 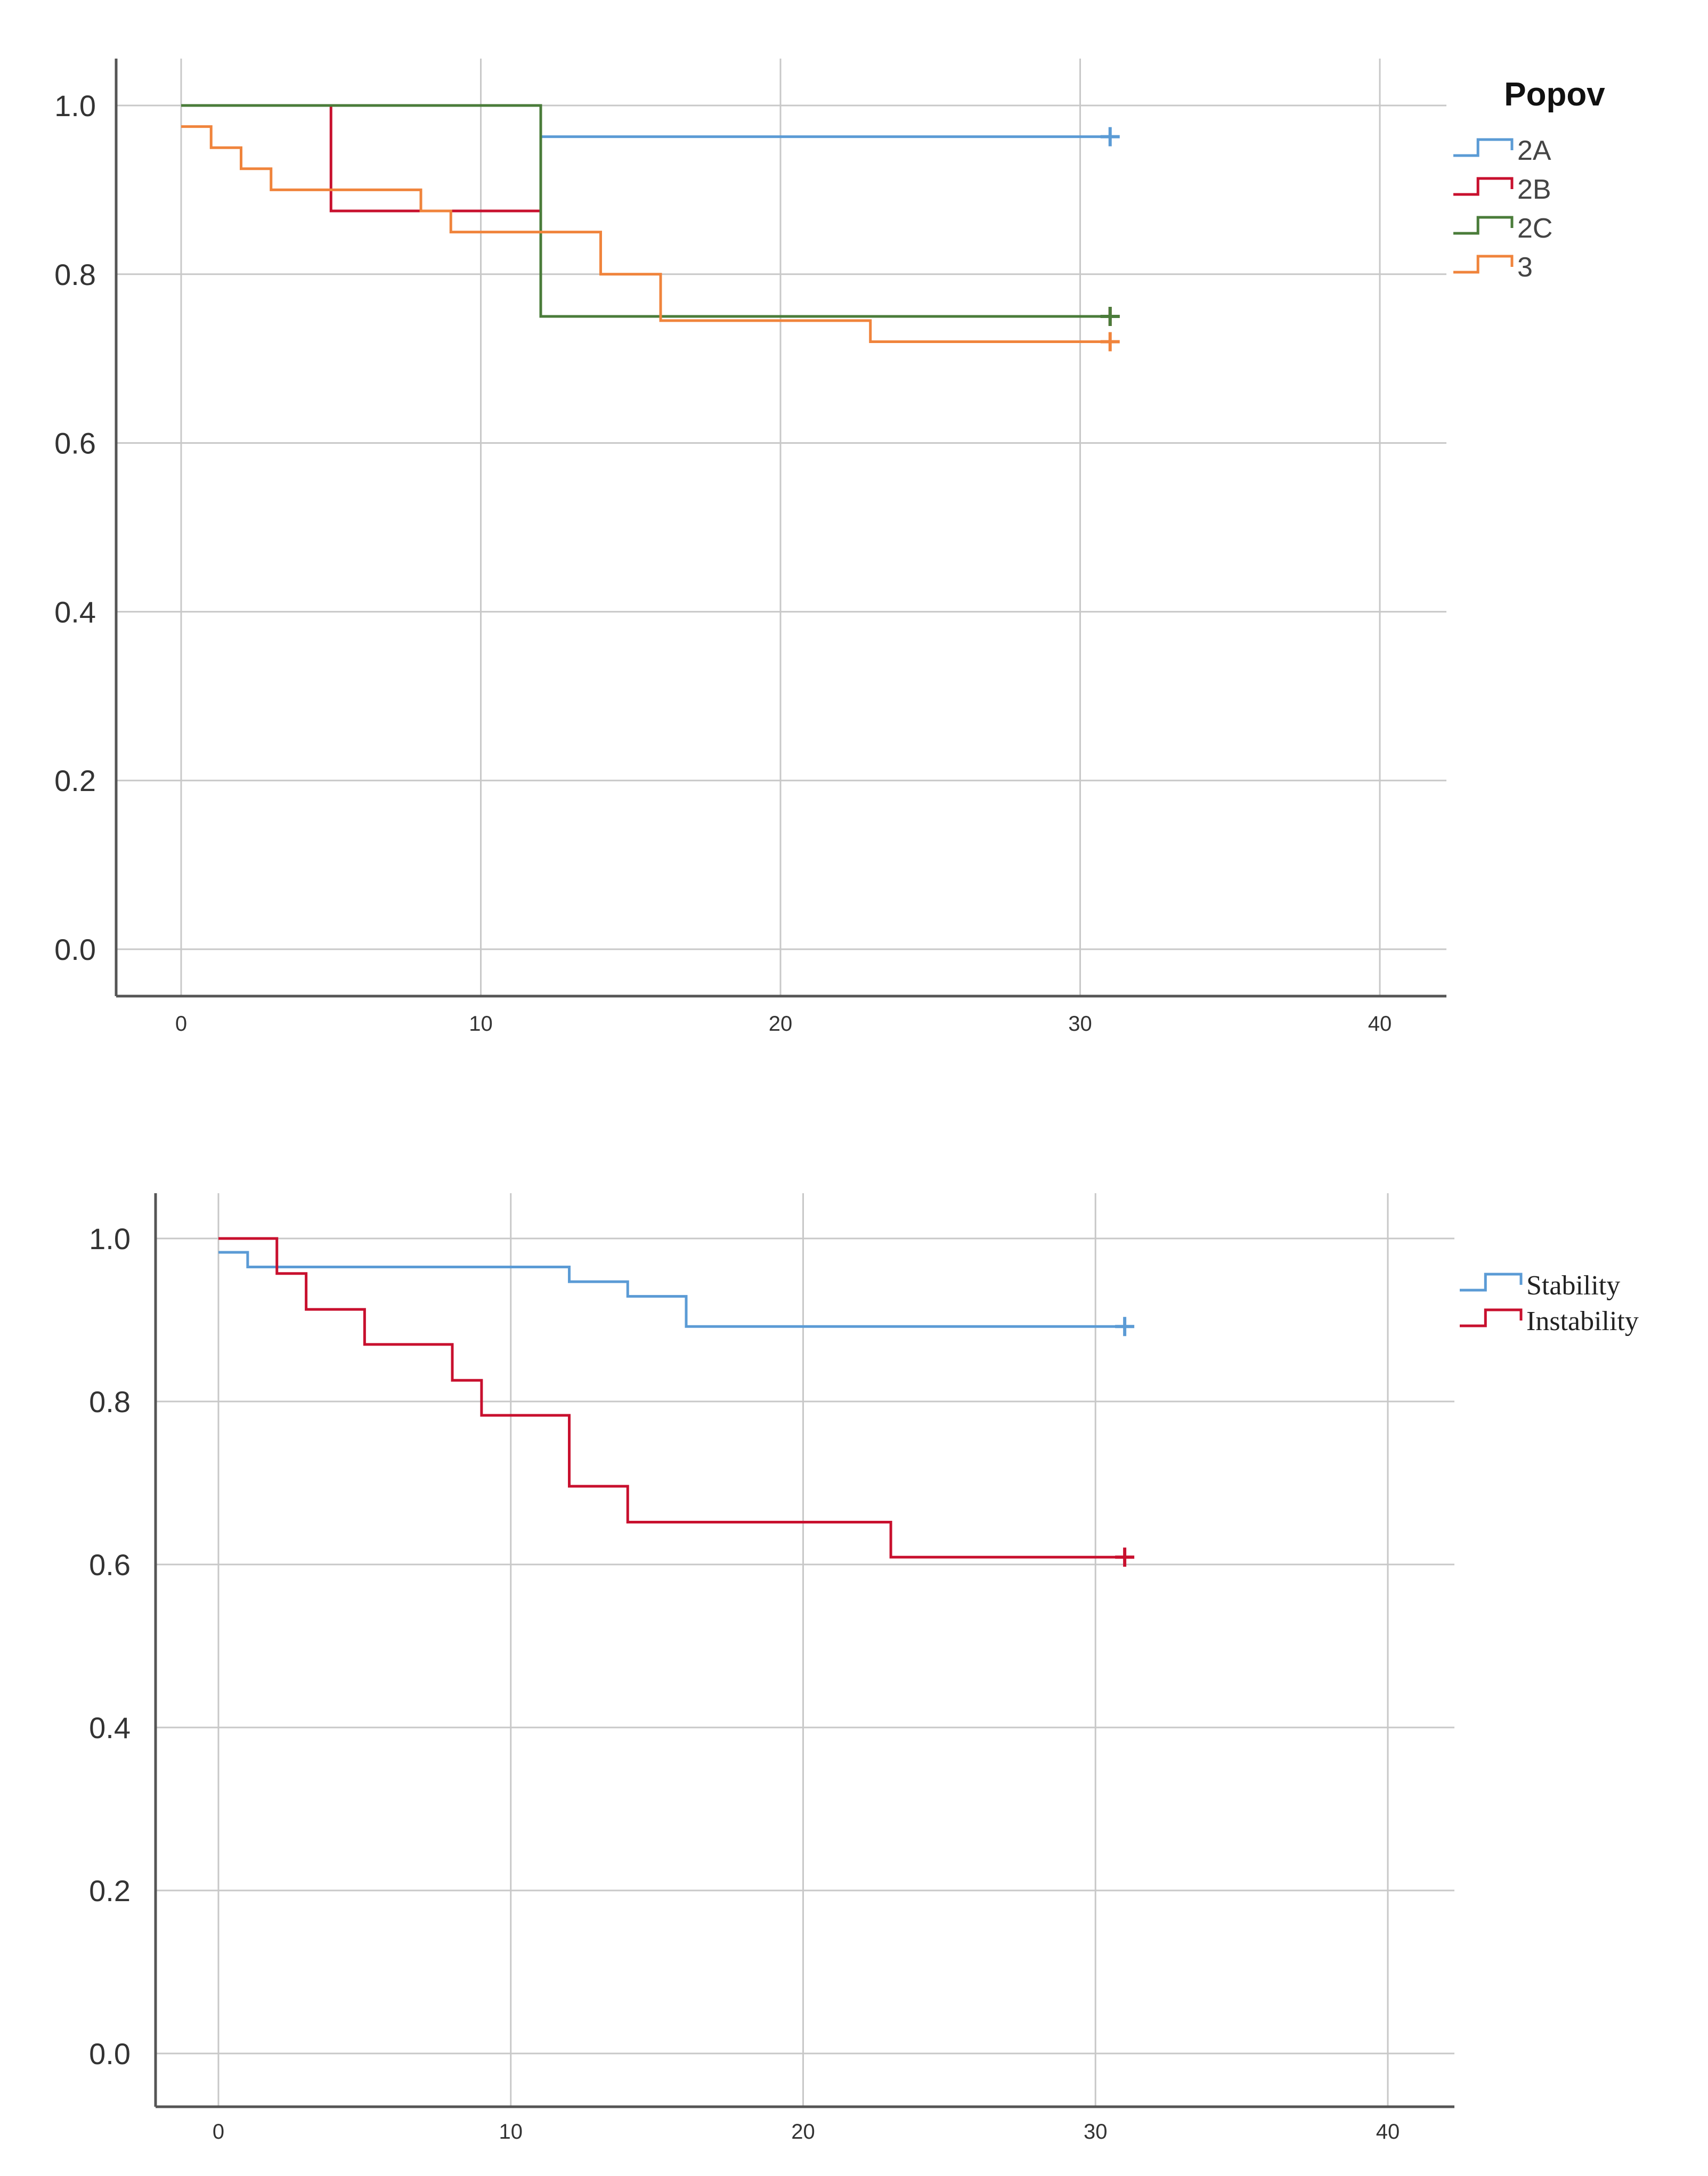 What do you see at coordinates (1534, 228) in the screenshot?
I see `legend-label-2c: 2C` at bounding box center [1534, 228].